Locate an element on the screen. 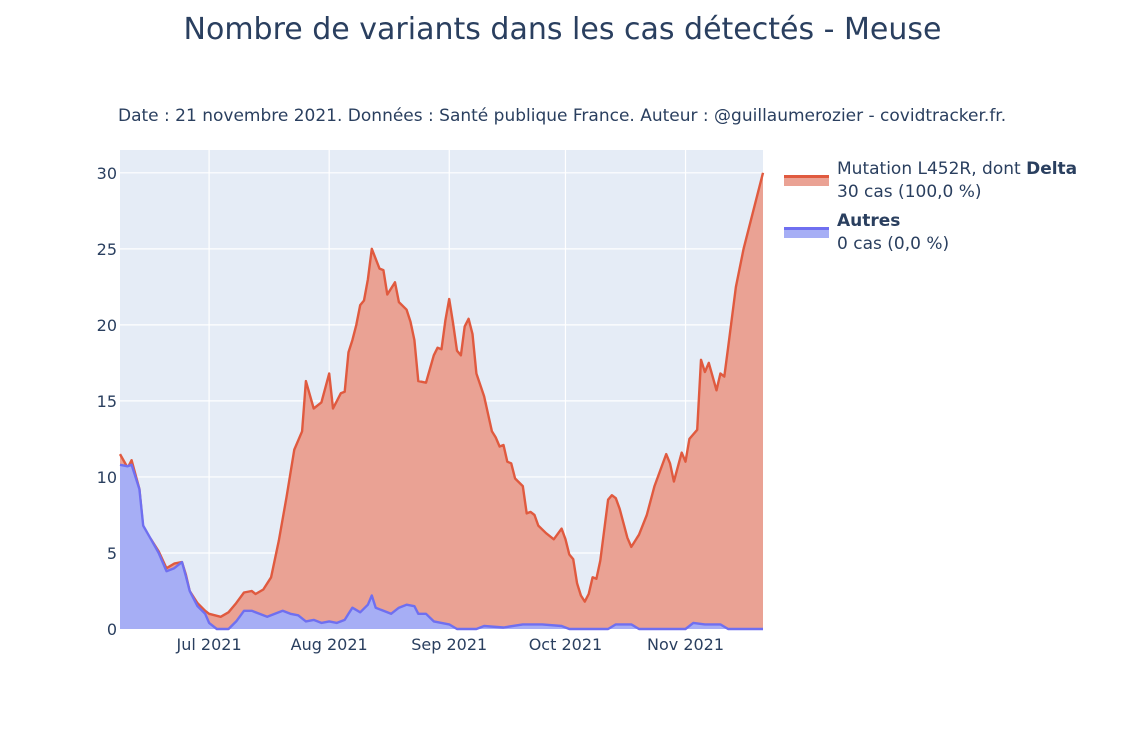 The width and height of the screenshot is (1125, 750). x-tick-label: Oct 2021 is located at coordinates (565, 644).